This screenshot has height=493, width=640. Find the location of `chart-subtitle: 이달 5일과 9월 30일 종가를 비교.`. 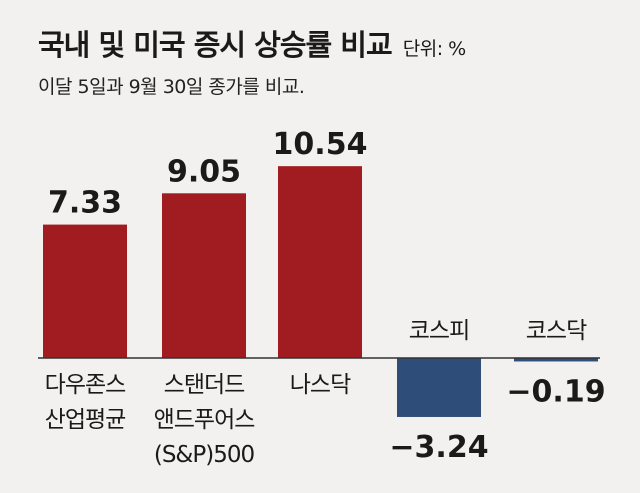

chart-subtitle: 이달 5일과 9월 30일 종가를 비교. is located at coordinates (171, 87).